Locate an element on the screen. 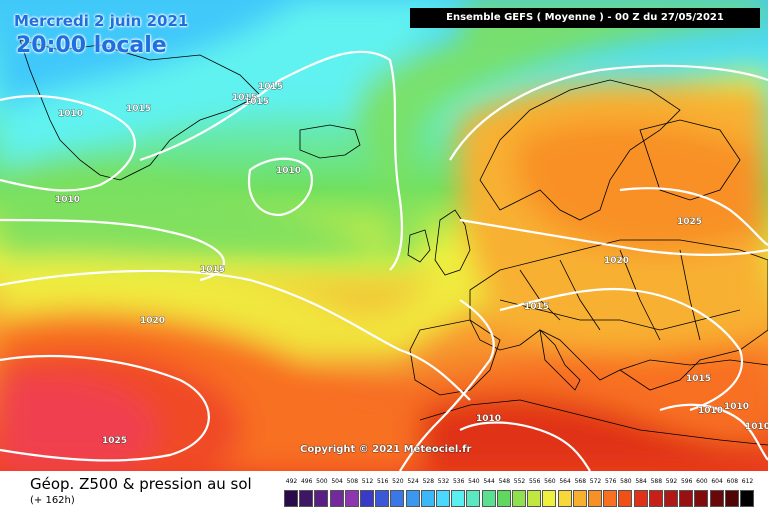  scale-value-label: 568 is located at coordinates (580, 481).